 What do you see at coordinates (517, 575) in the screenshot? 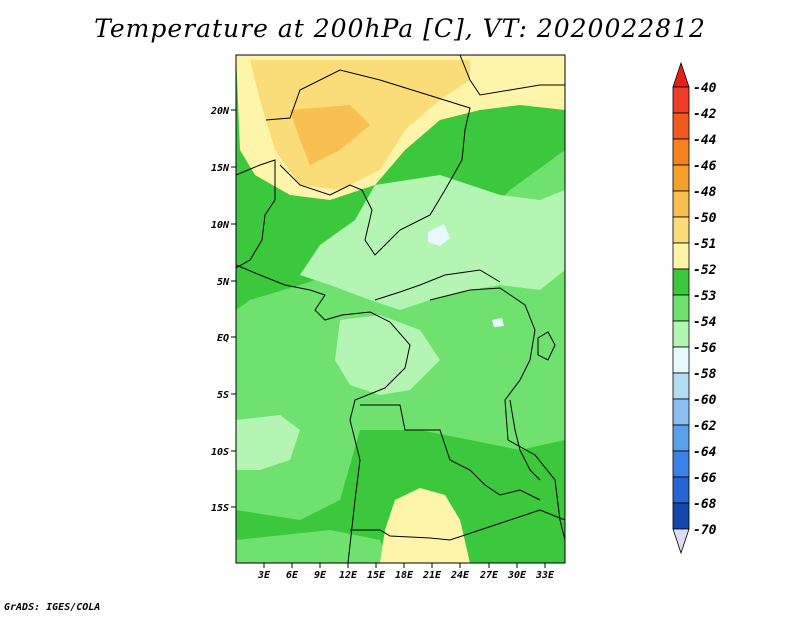
I see `lon-label-30E: 30E` at bounding box center [517, 575].